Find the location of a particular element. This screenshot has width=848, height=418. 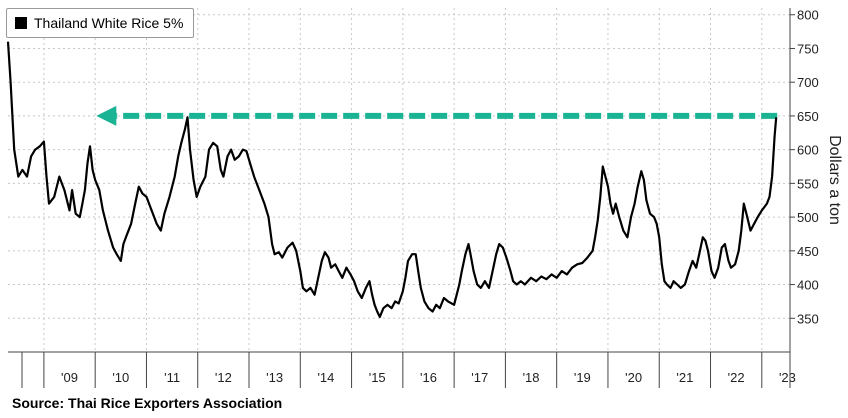

x-tick-label: '23 is located at coordinates (787, 377).